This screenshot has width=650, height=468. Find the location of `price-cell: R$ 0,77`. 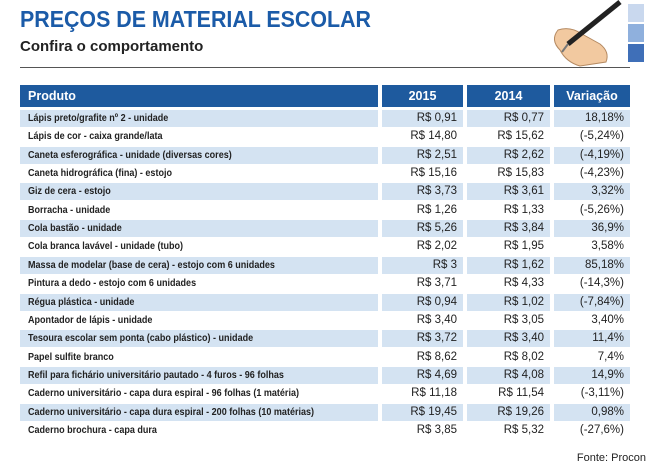

price-cell: R$ 0,77 is located at coordinates (508, 118).